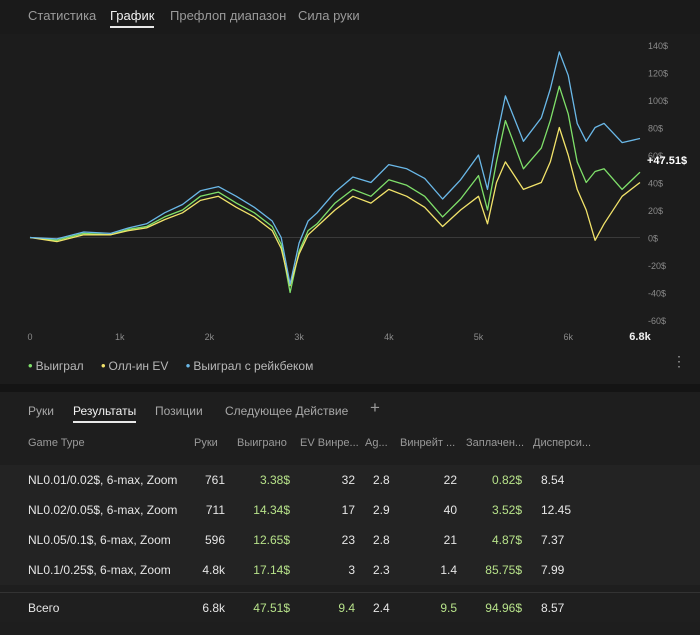  I want to click on cell-game-type: NL0.1/0.25$, 6-max, Zoom, so click(99, 570).